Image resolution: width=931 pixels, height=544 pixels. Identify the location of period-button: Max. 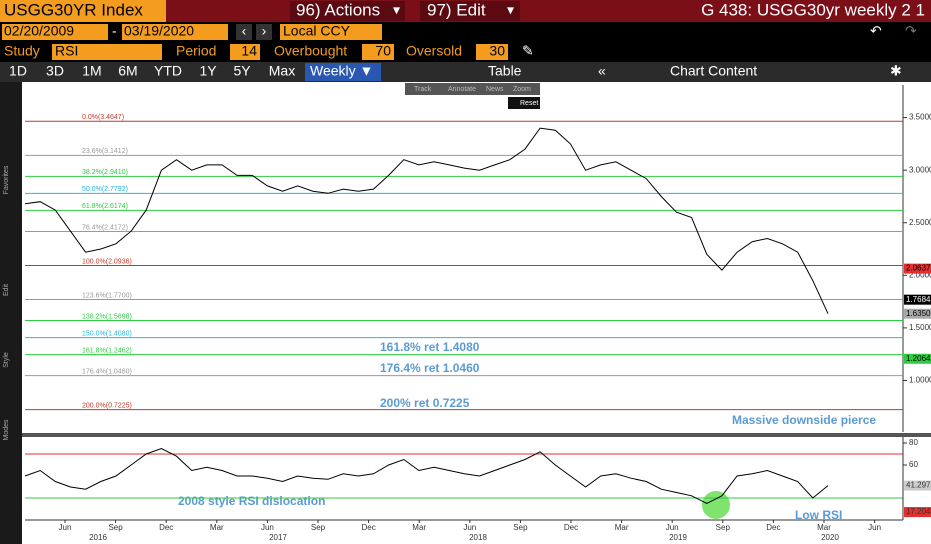
(282, 71).